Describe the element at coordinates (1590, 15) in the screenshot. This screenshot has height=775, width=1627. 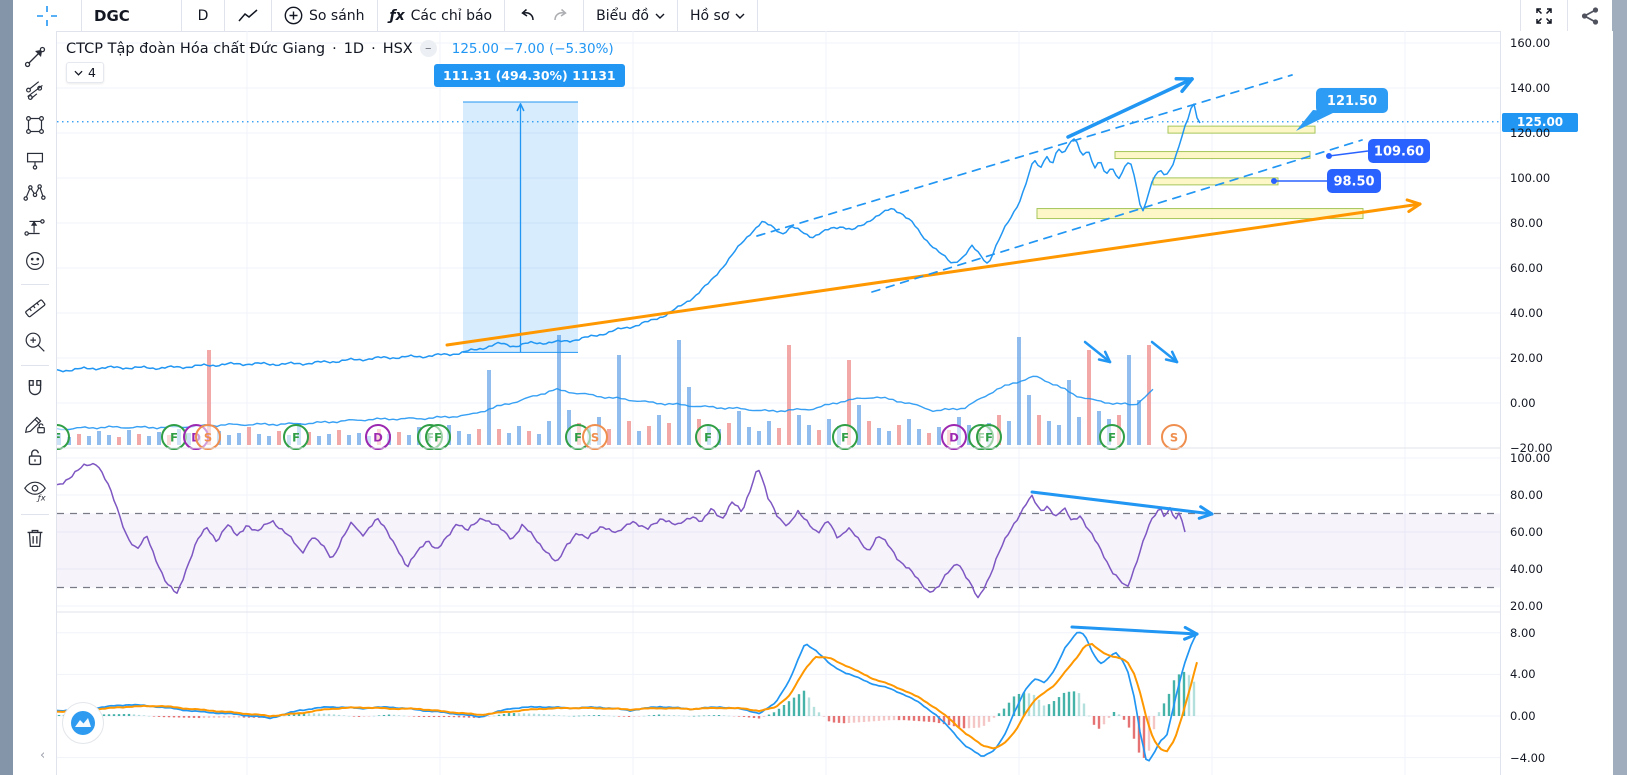
I see `share-button` at that location.